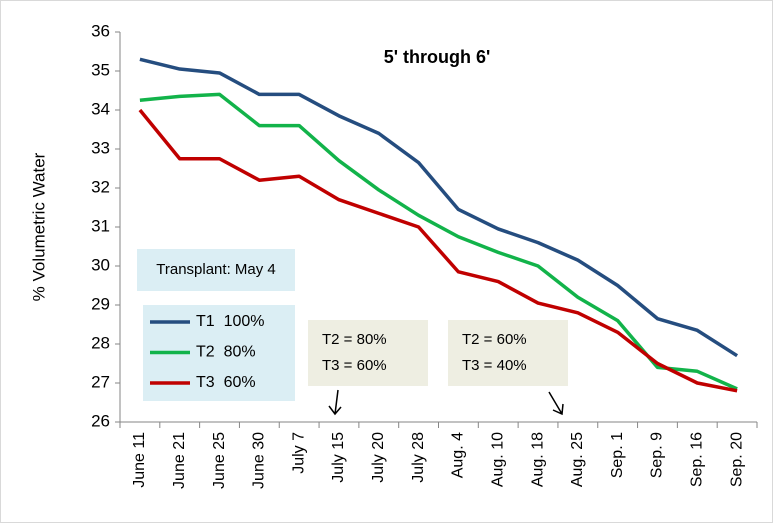 This screenshot has width=773, height=523. What do you see at coordinates (100, 30) in the screenshot?
I see `y-tick-label: 36` at bounding box center [100, 30].